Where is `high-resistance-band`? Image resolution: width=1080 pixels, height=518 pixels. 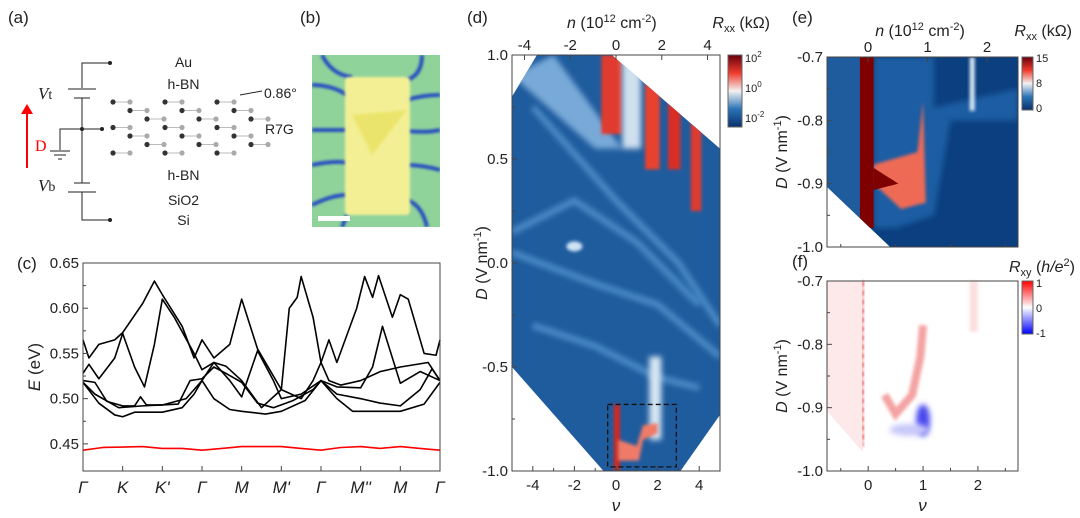 high-resistance-band is located at coordinates (866, 142).